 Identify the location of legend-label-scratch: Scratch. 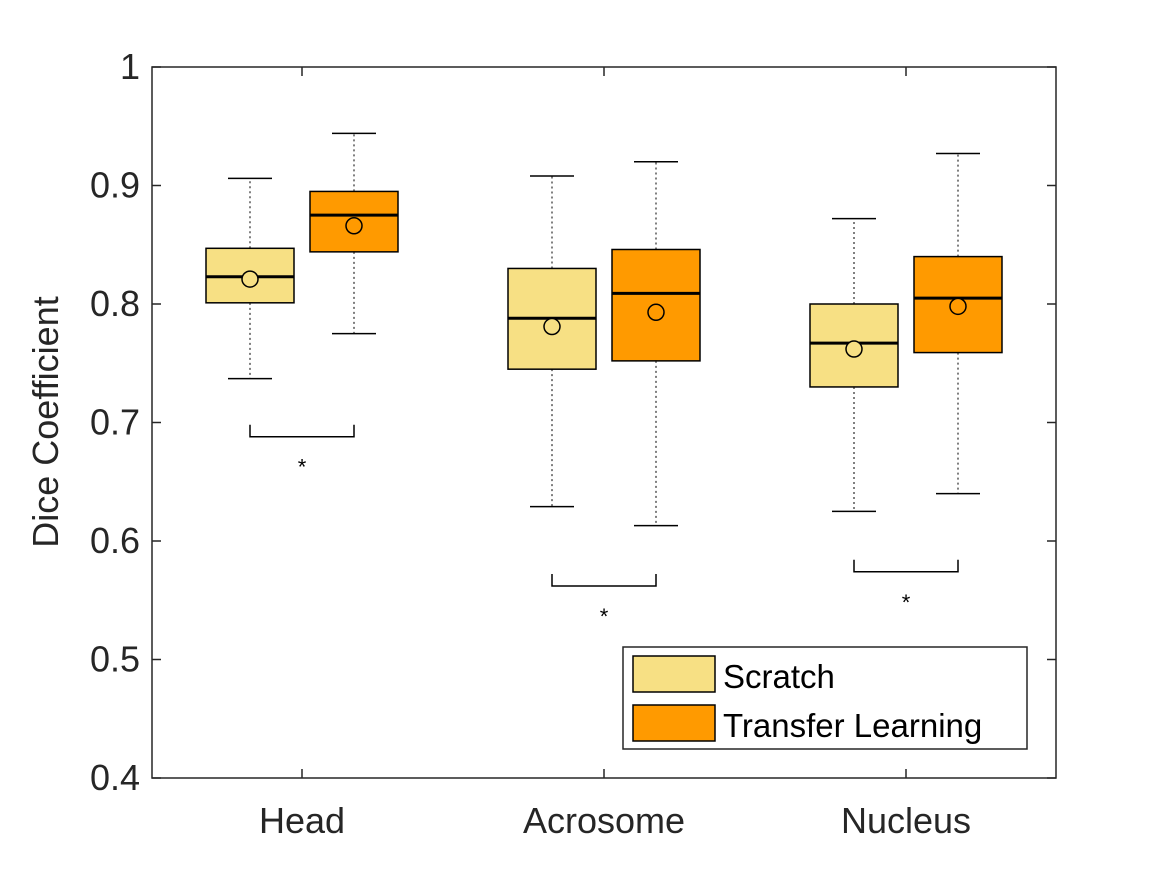
(779, 676).